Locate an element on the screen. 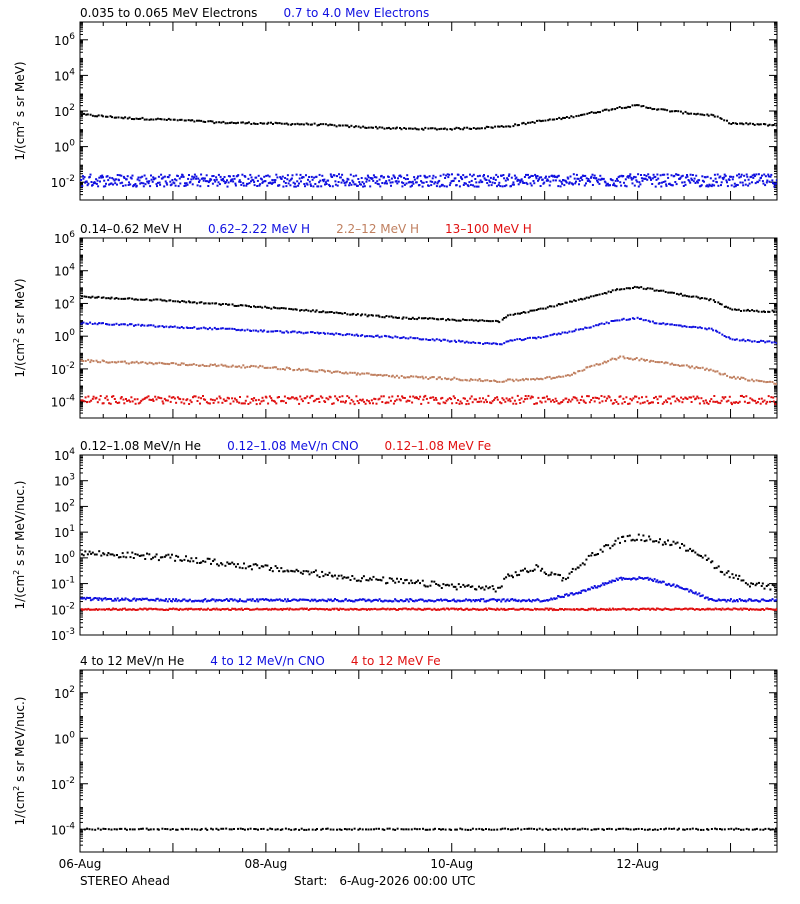  y-tick-label: 10⁻³ is located at coordinates (63, 635).